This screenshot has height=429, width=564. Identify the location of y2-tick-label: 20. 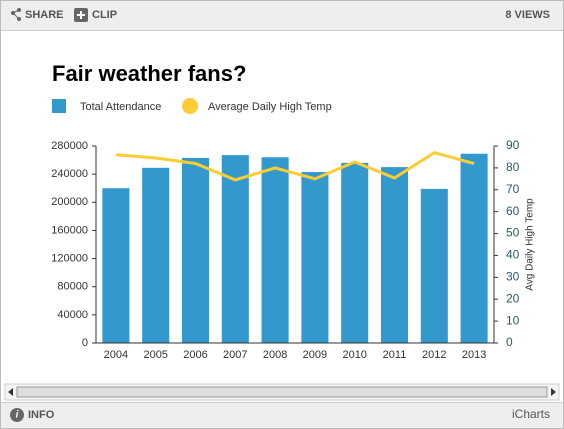
(513, 298).